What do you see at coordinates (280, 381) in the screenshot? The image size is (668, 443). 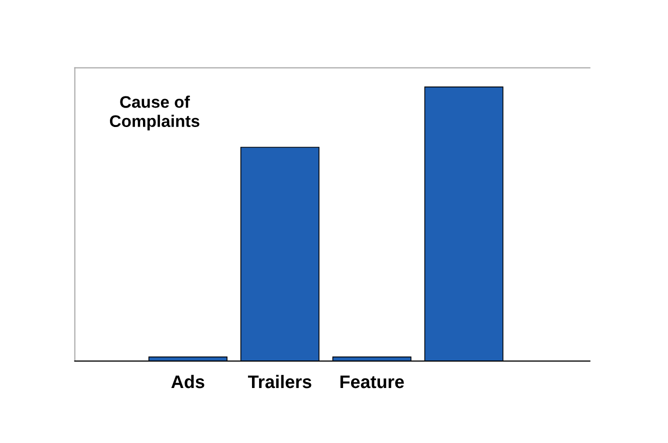 I see `x-tick-label: Trailers` at bounding box center [280, 381].